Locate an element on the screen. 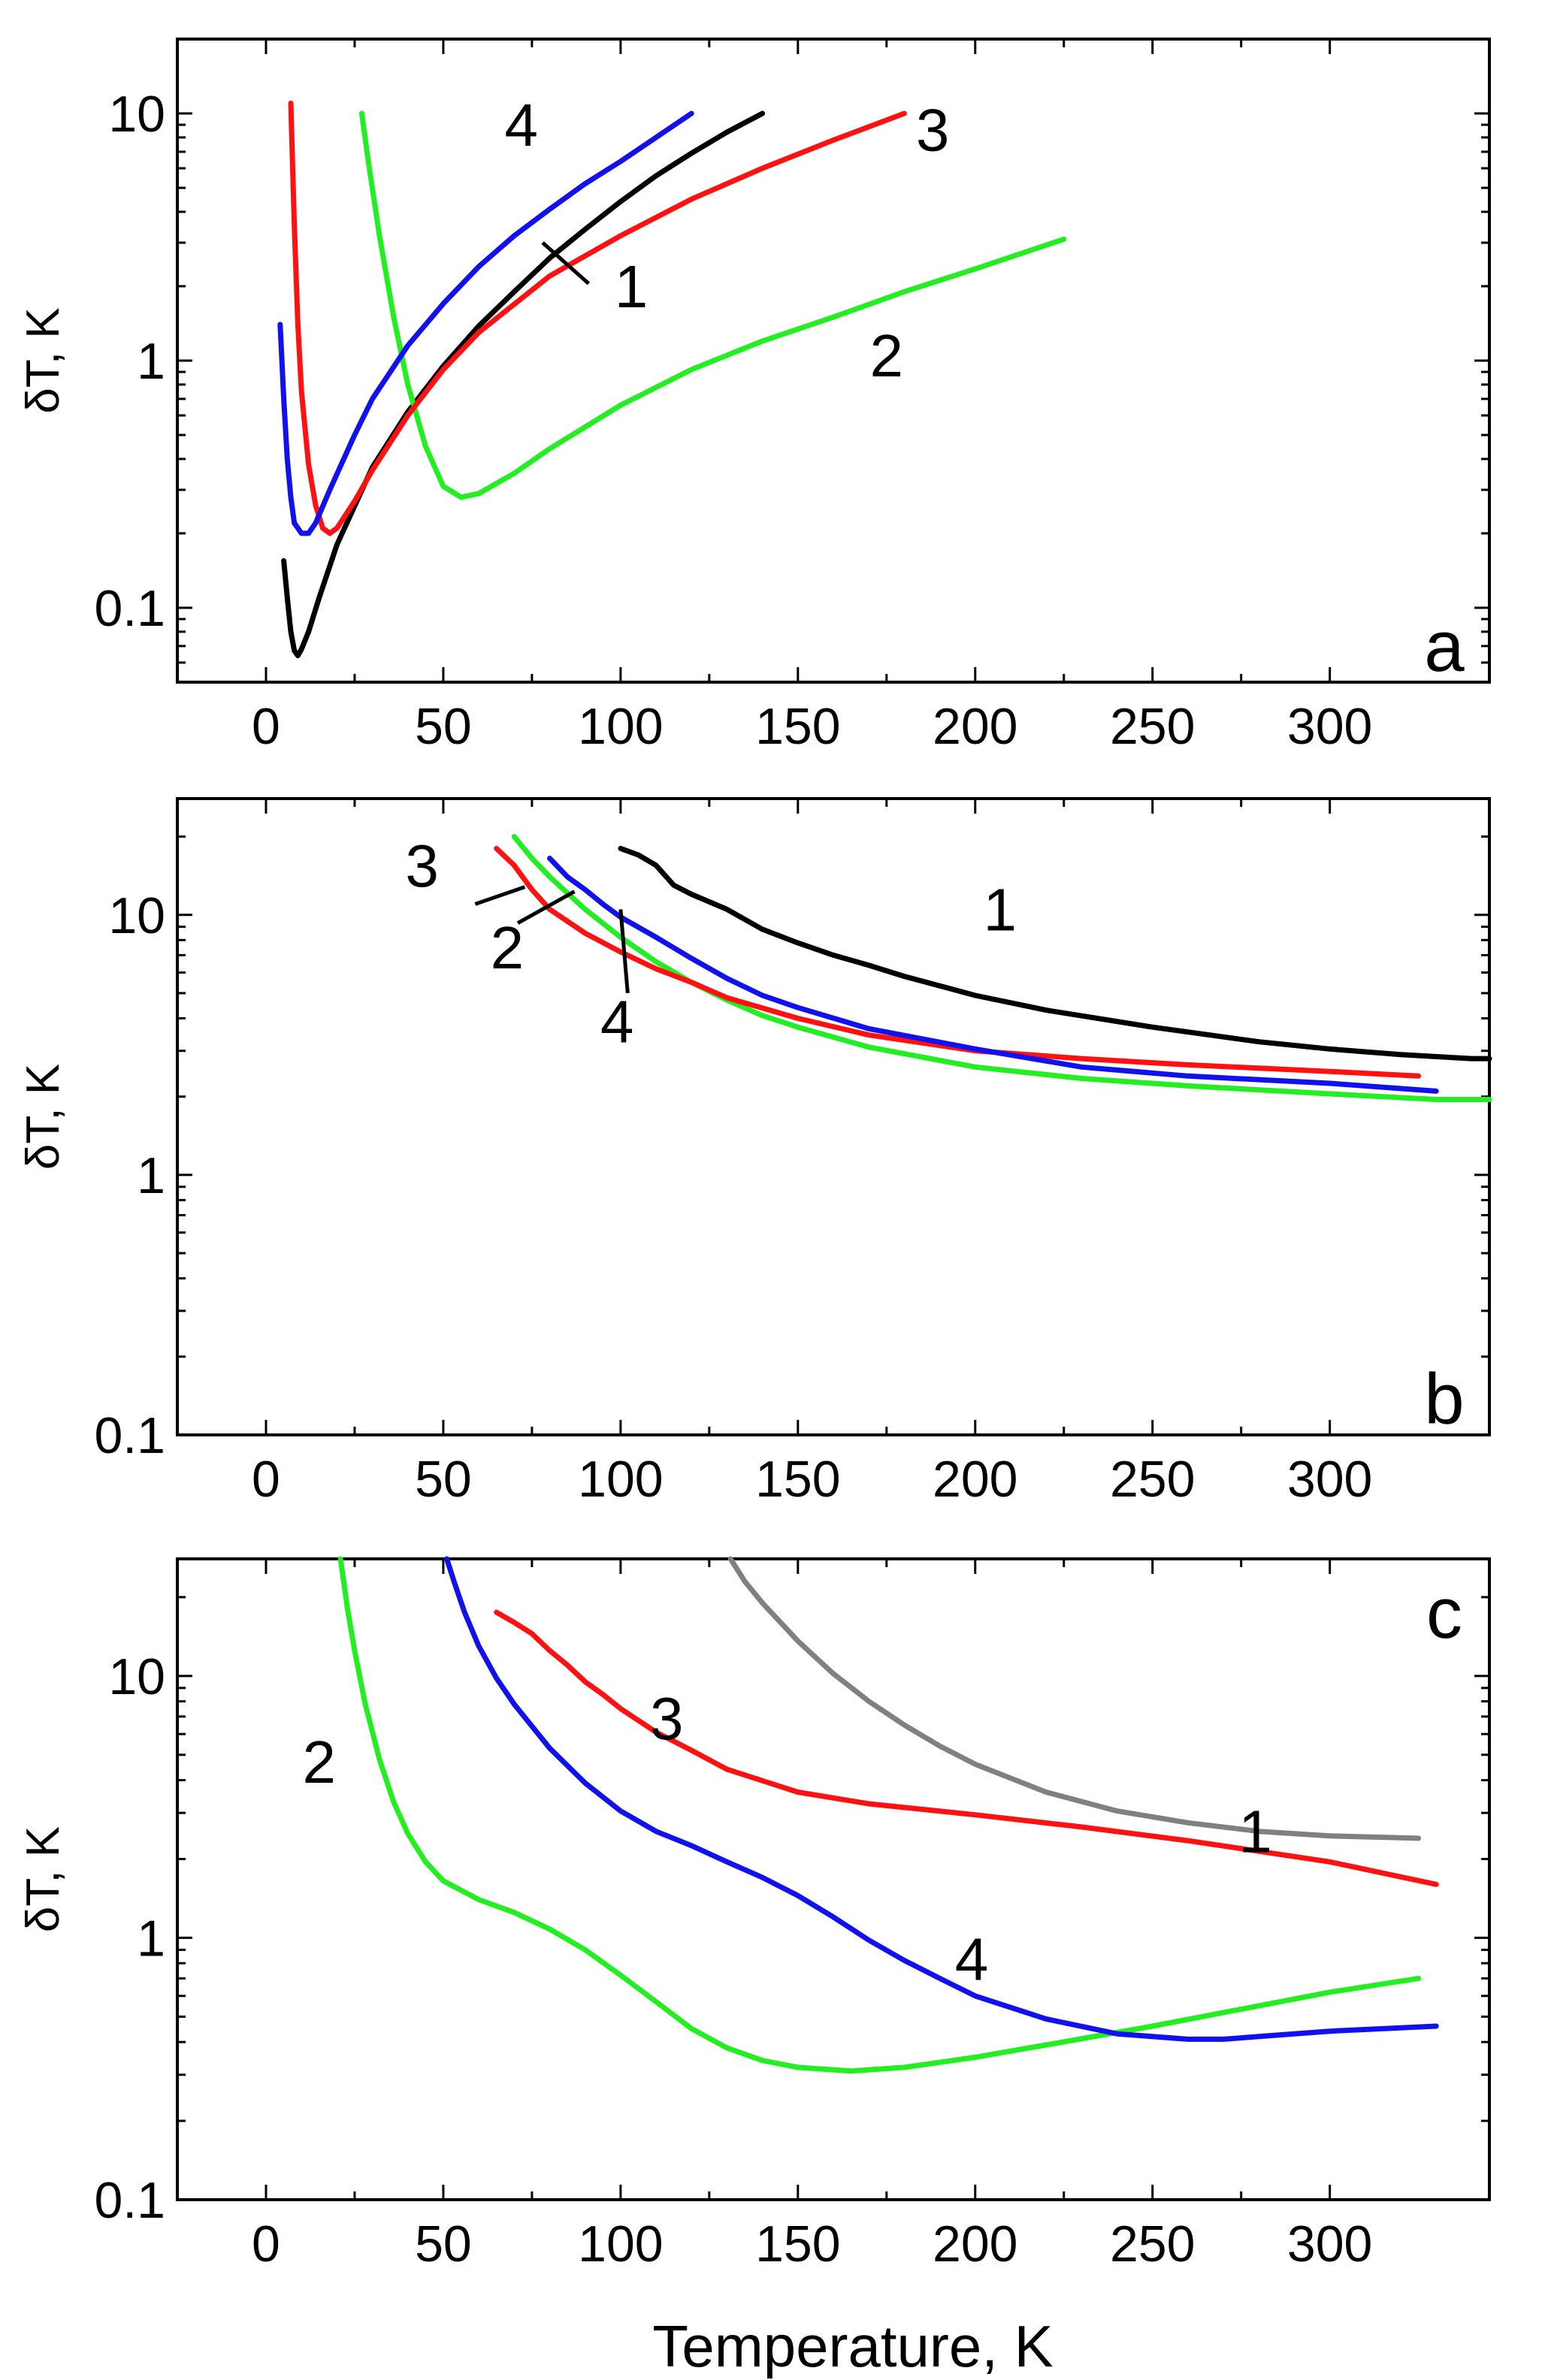 The width and height of the screenshot is (1548, 2380). panel-letter: a is located at coordinates (1444, 646).